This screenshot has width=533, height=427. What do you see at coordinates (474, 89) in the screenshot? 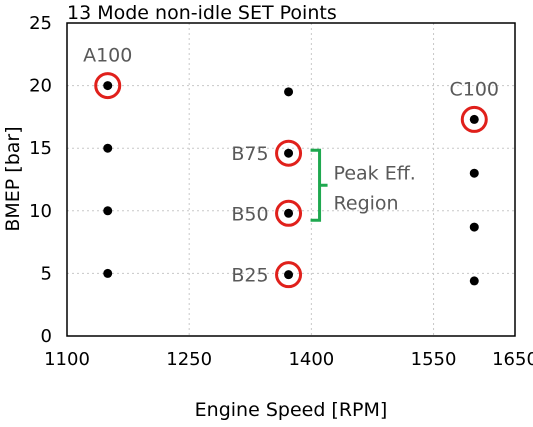
I see `point-label: C100` at bounding box center [474, 89].